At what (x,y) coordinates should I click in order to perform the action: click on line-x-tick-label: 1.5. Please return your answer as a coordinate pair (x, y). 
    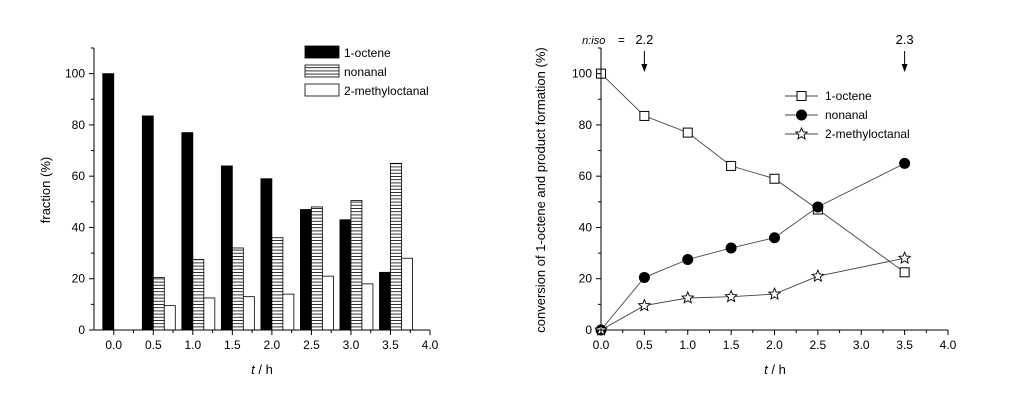
    Looking at the image, I should click on (731, 345).